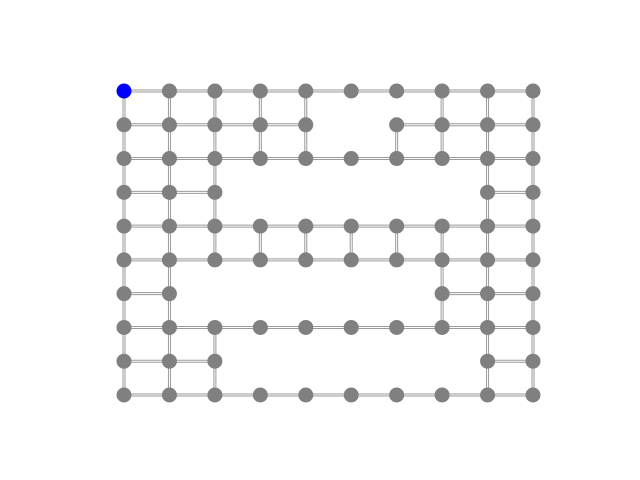 Image resolution: width=640 pixels, height=480 pixels. Describe the element at coordinates (397, 159) in the screenshot. I see `node-r2c6` at that location.